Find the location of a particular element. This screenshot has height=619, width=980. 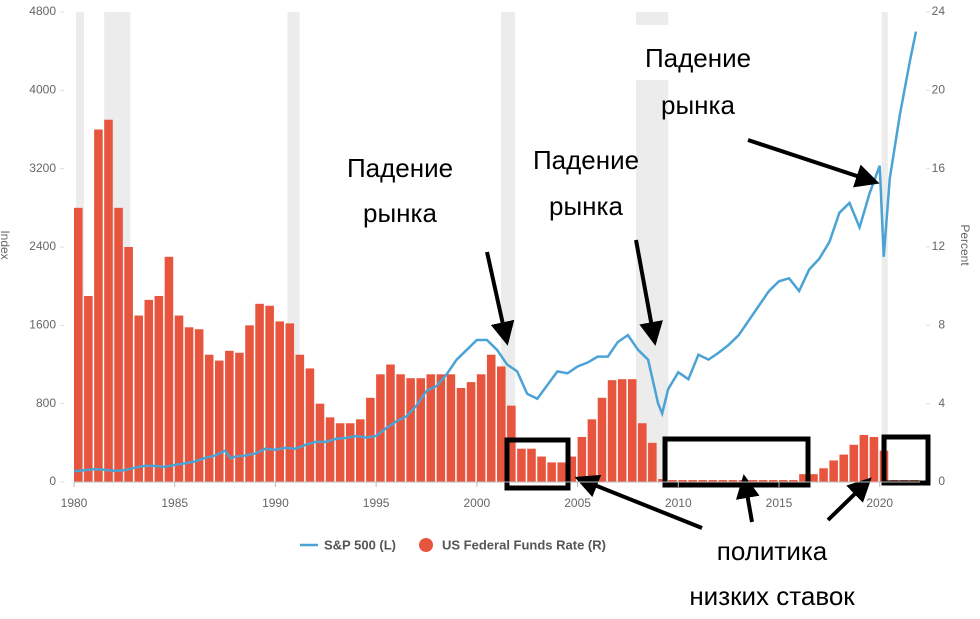

y-axis-label: Index is located at coordinates (6, 244).